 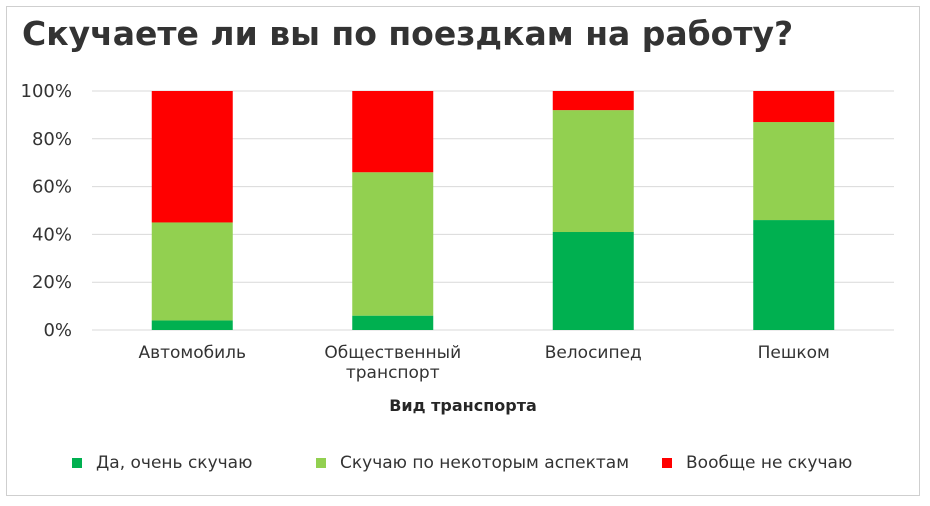 I want to click on y-tick-label: 60%, so click(x=52, y=187).